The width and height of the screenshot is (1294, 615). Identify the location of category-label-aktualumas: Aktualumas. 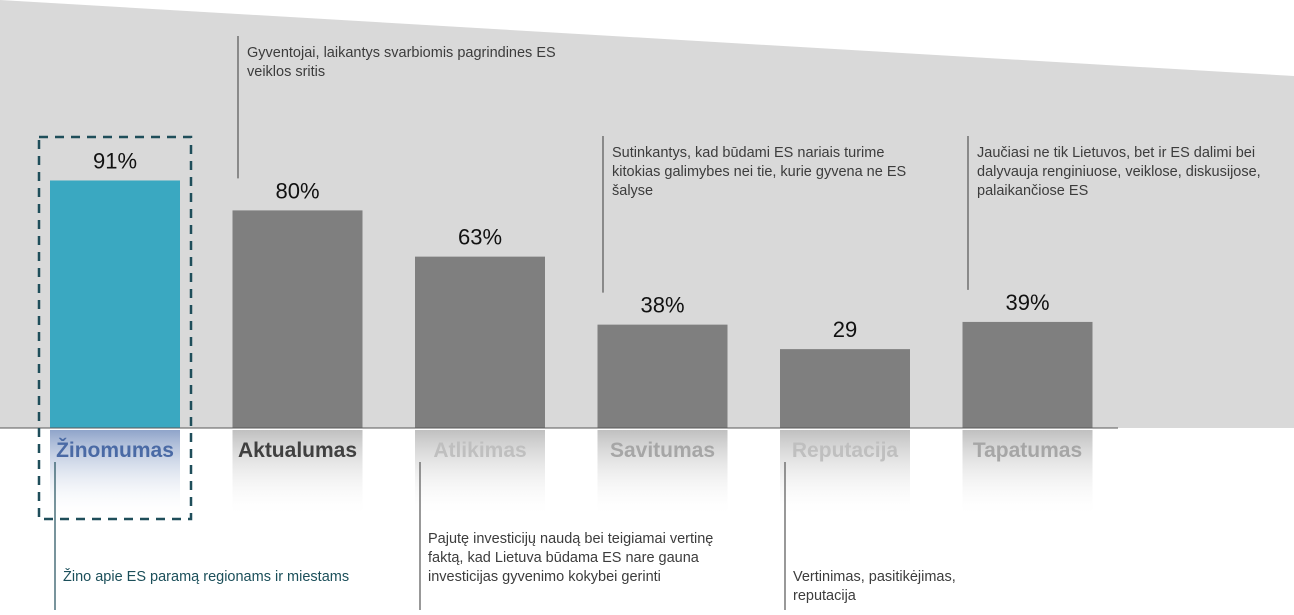
(297, 450).